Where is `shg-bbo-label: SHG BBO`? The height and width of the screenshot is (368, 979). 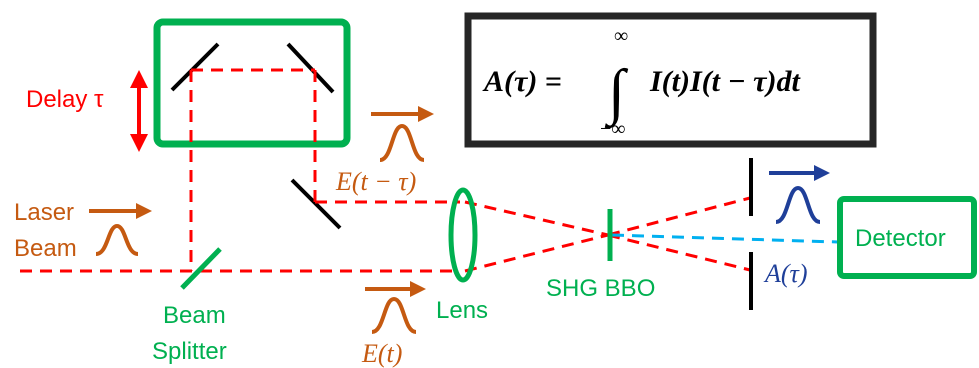 shg-bbo-label: SHG BBO is located at coordinates (600, 288).